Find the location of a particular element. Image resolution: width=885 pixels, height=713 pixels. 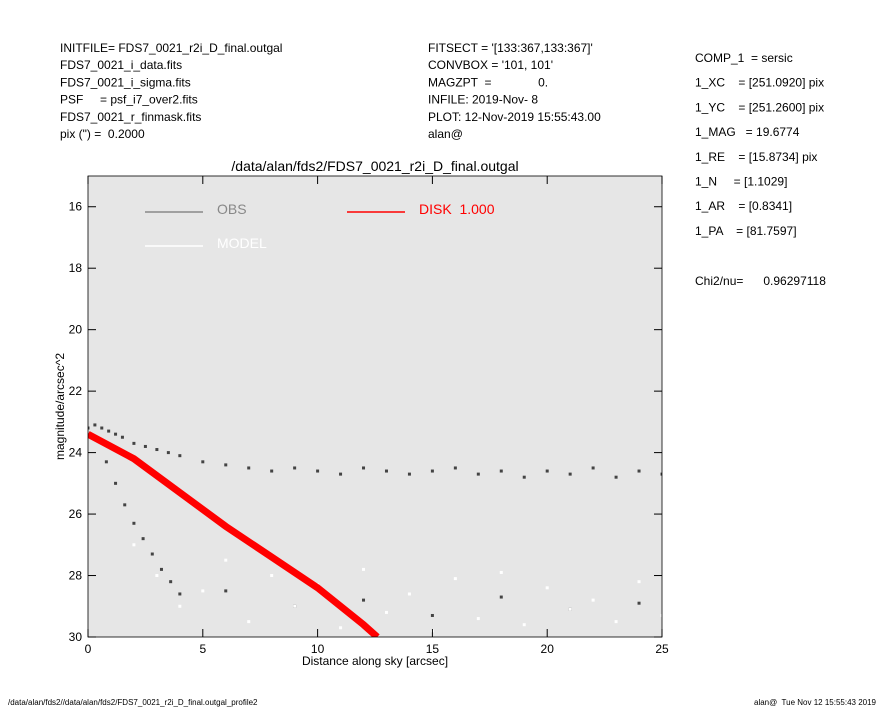

header-text: CONVBOX = '101, 101' is located at coordinates (490, 65).